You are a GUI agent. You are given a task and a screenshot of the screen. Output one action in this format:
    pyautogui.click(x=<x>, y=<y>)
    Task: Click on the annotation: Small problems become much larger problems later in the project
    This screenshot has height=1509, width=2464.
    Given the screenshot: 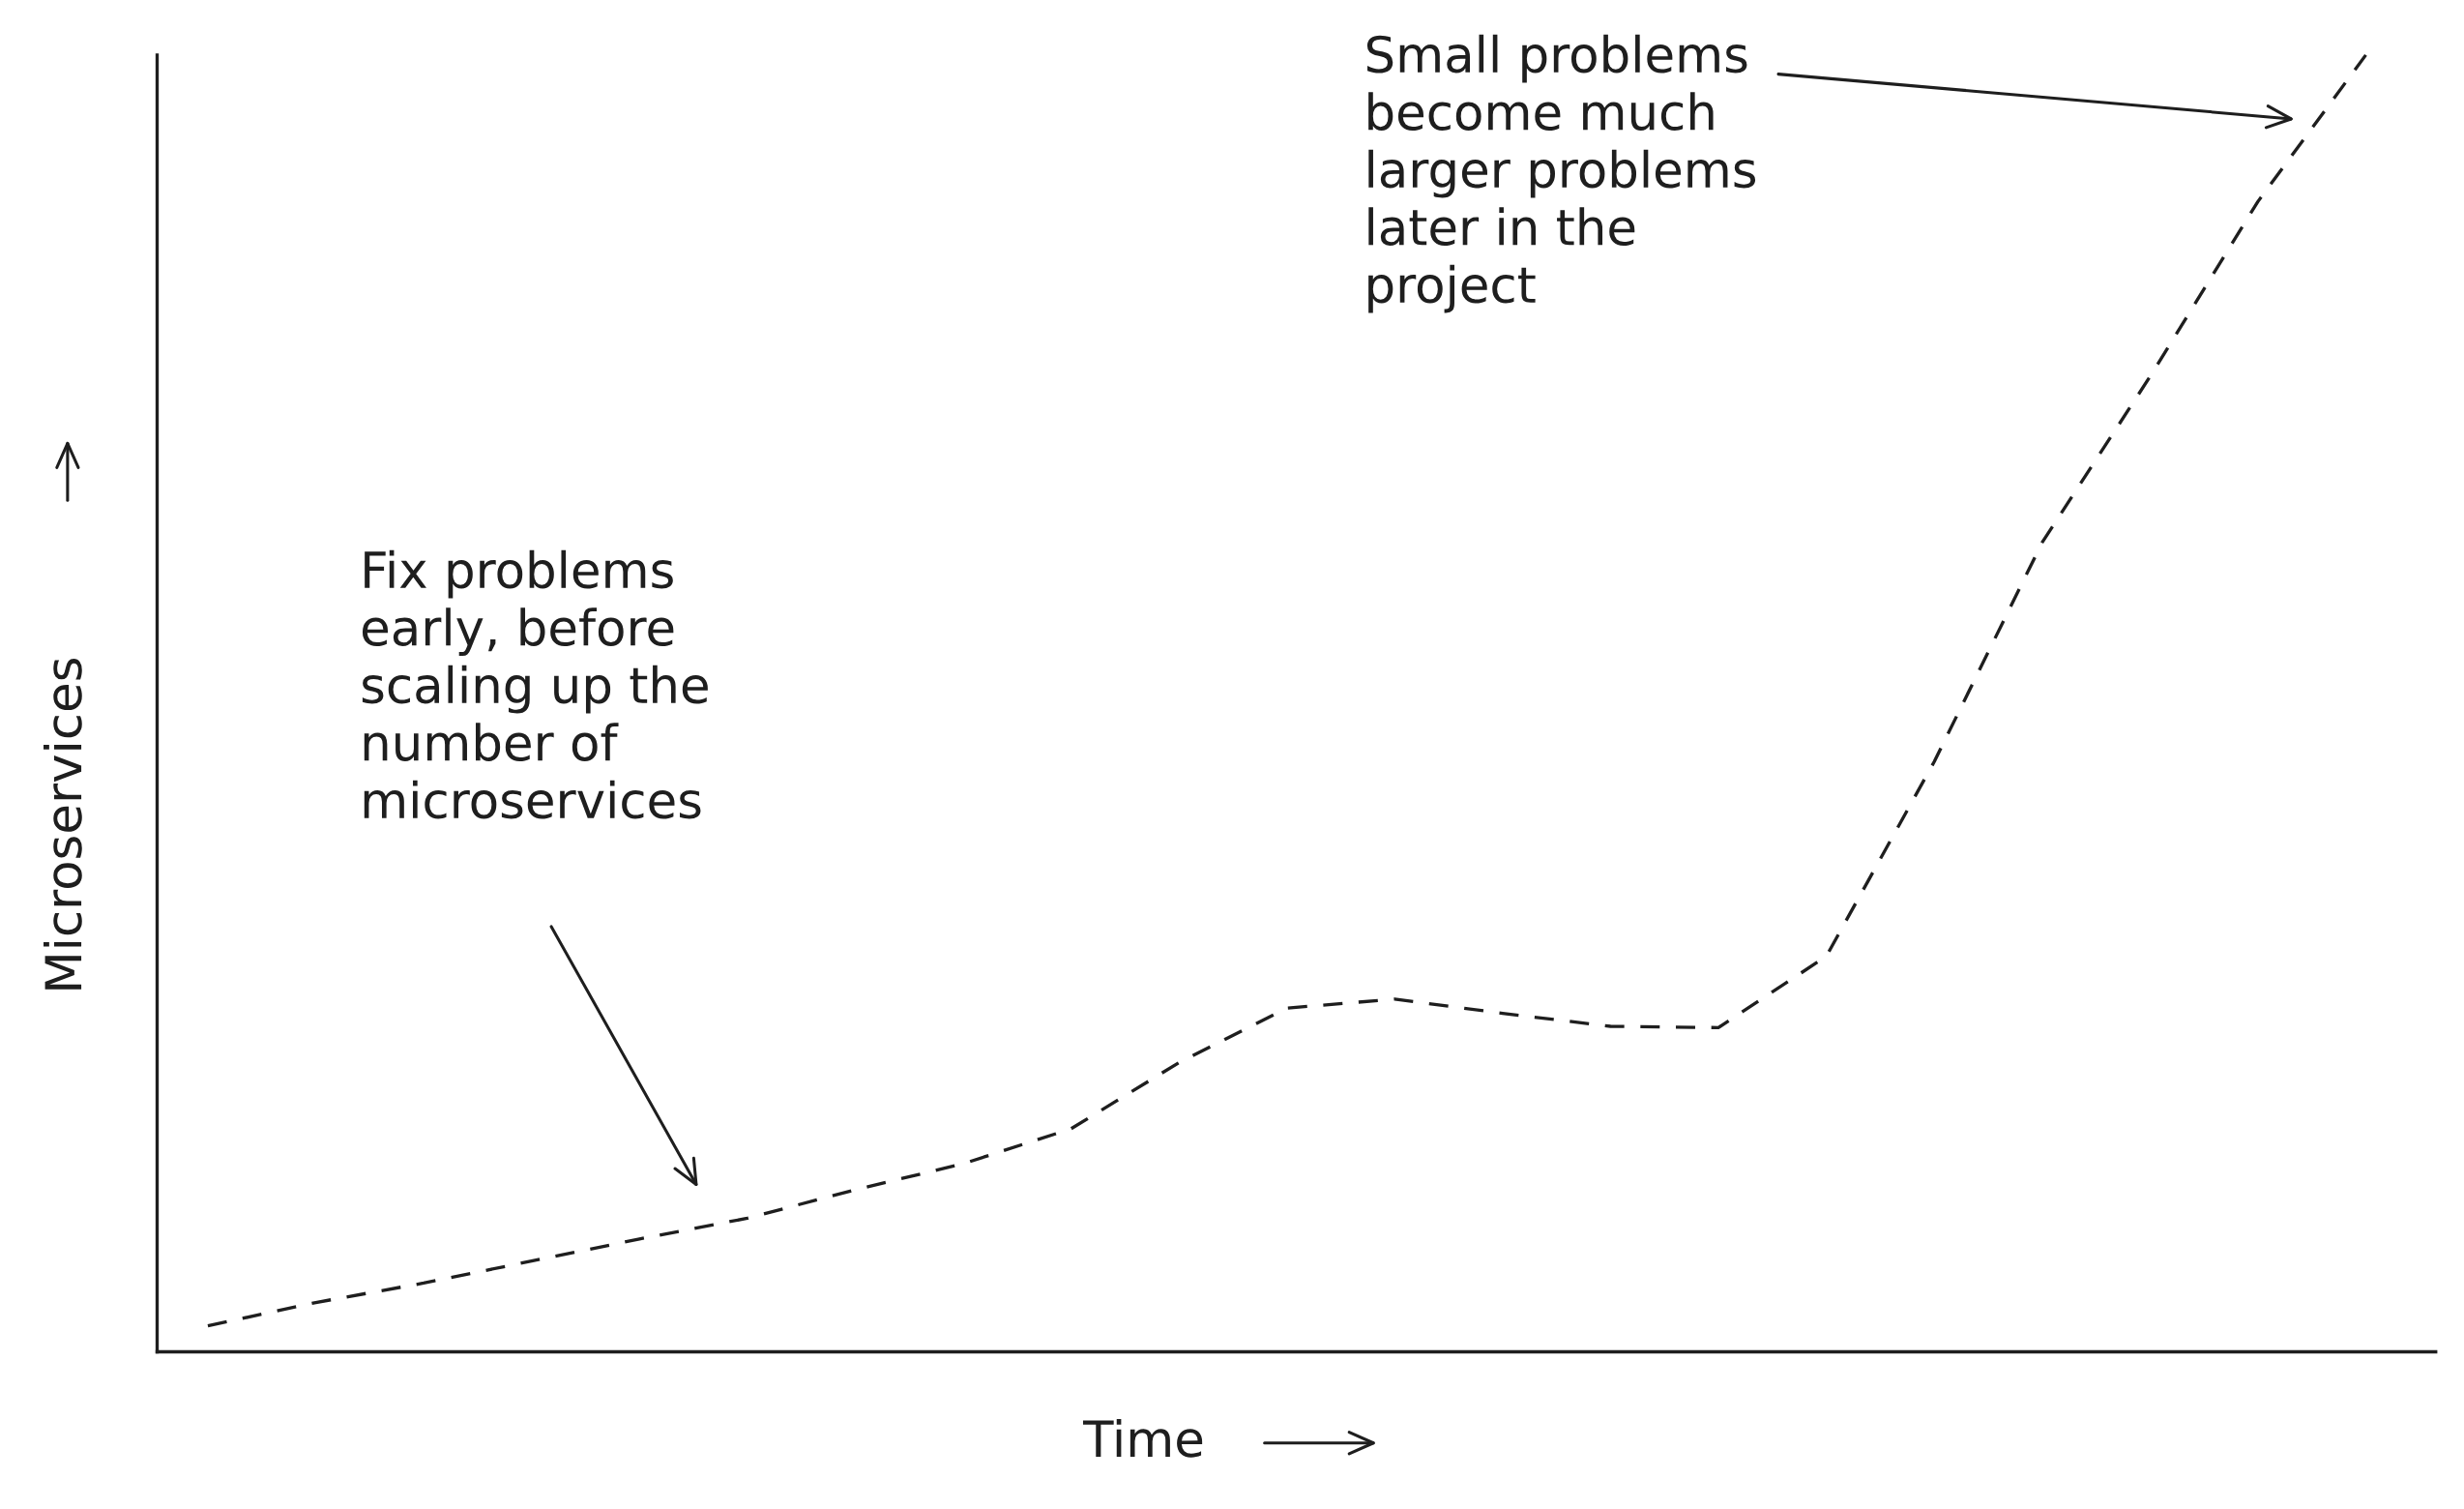 What is the action you would take?
    pyautogui.click(x=1561, y=174)
    